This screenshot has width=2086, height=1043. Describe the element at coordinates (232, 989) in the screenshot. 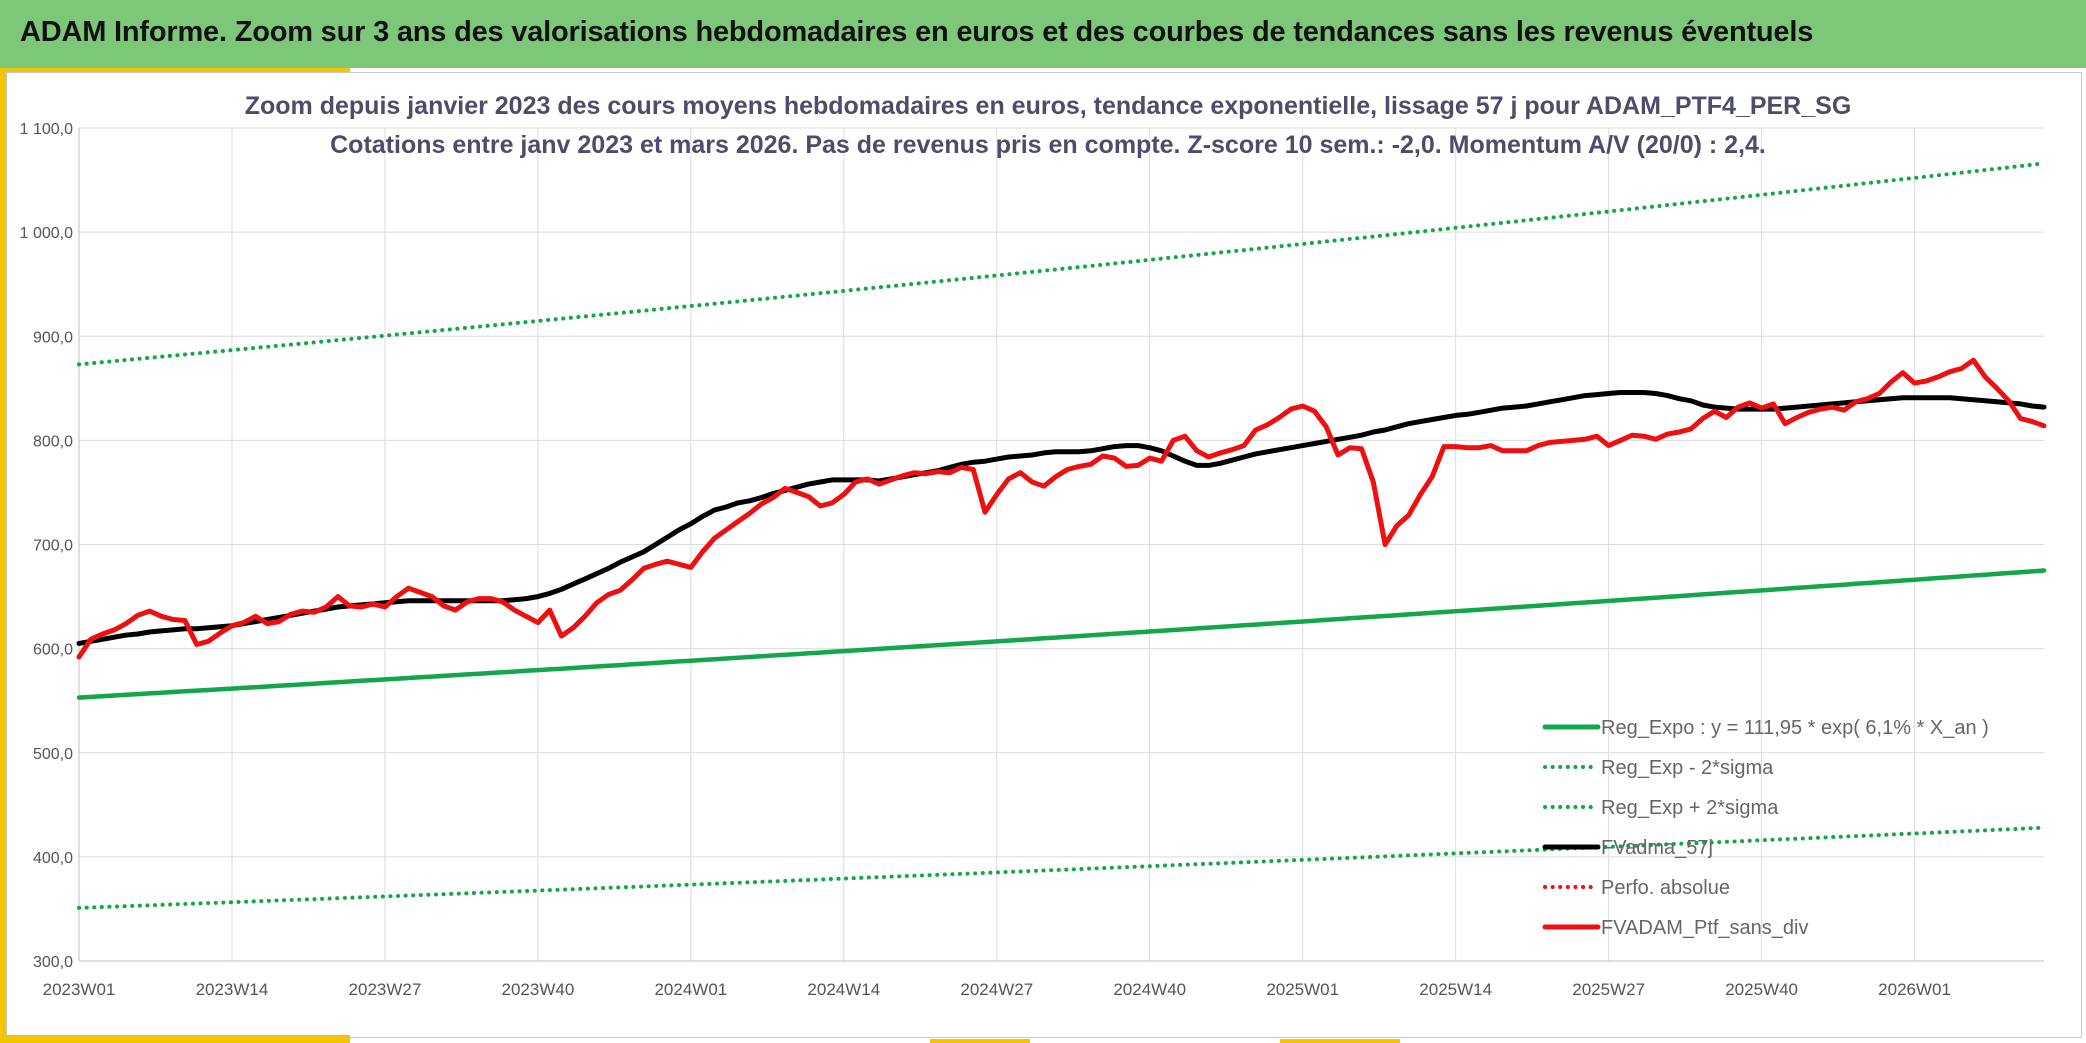

I see `x-tick-label: 2023W14` at that location.